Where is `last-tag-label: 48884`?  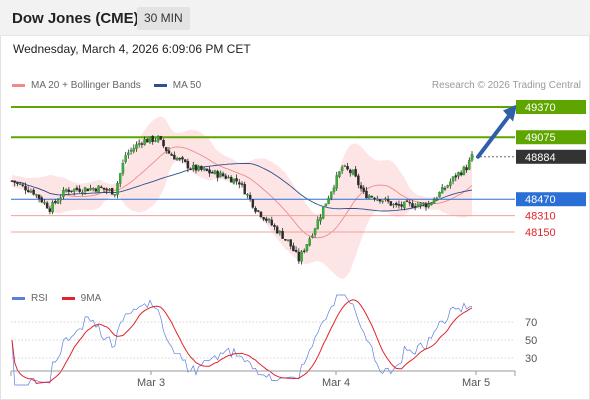
last-tag-label: 48884 is located at coordinates (540, 158).